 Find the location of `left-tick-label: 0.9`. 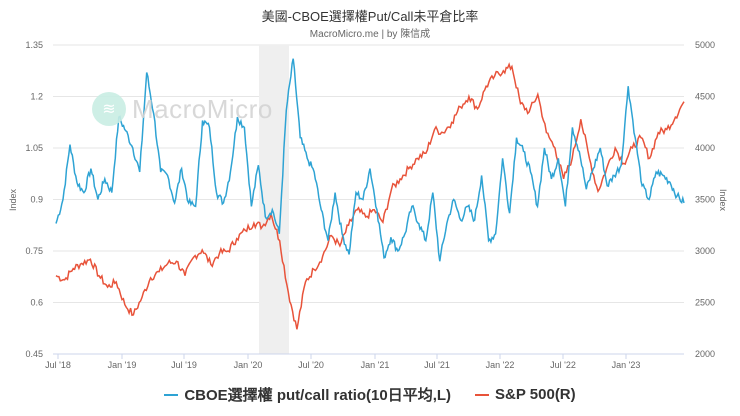

left-tick-label: 0.9 is located at coordinates (36, 200).